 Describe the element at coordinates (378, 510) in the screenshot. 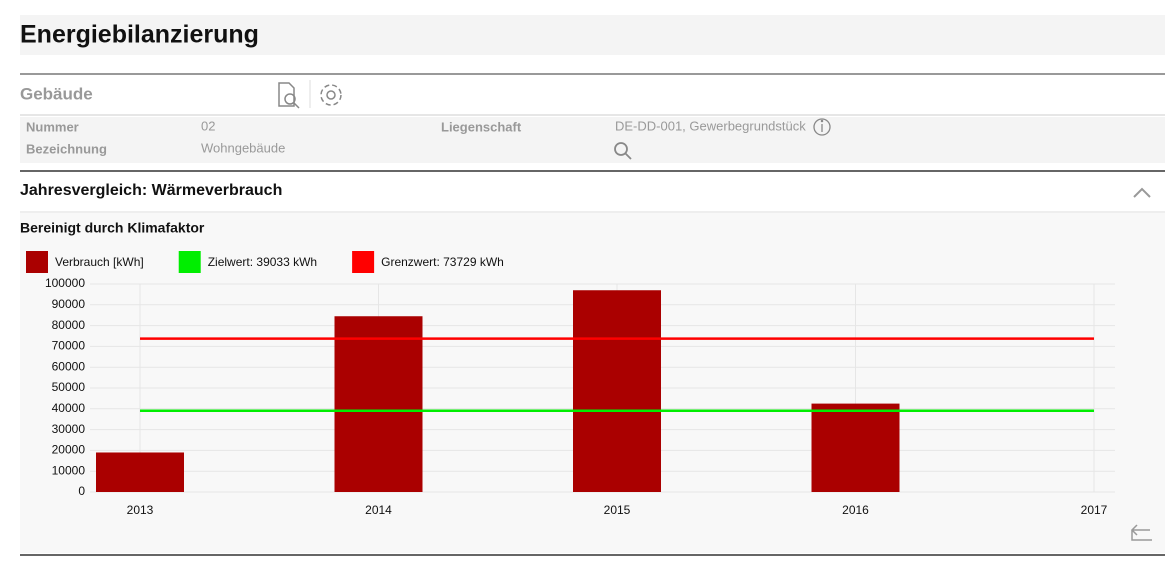

I see `x-tick-label: 2014` at that location.